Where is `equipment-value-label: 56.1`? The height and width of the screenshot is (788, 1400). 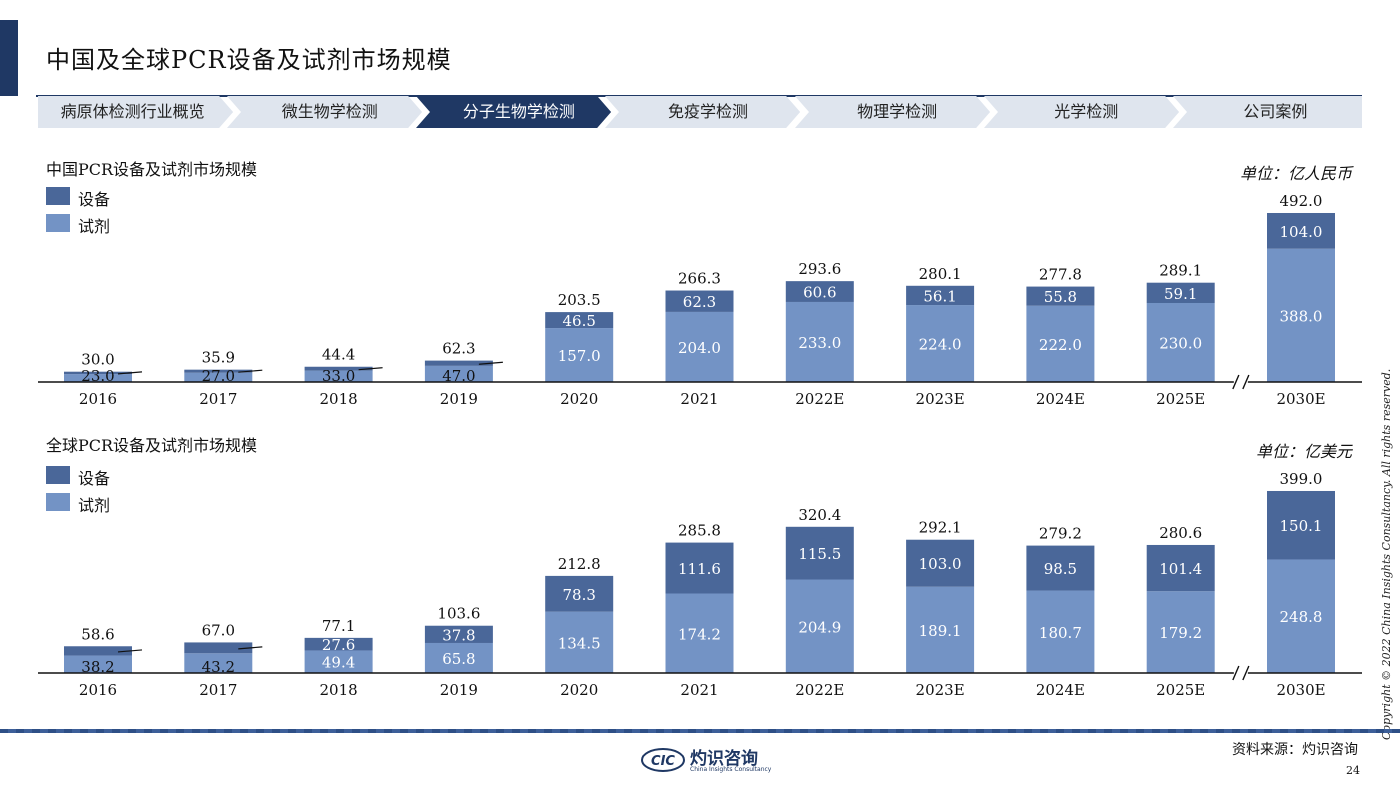
equipment-value-label: 56.1 is located at coordinates (939, 296).